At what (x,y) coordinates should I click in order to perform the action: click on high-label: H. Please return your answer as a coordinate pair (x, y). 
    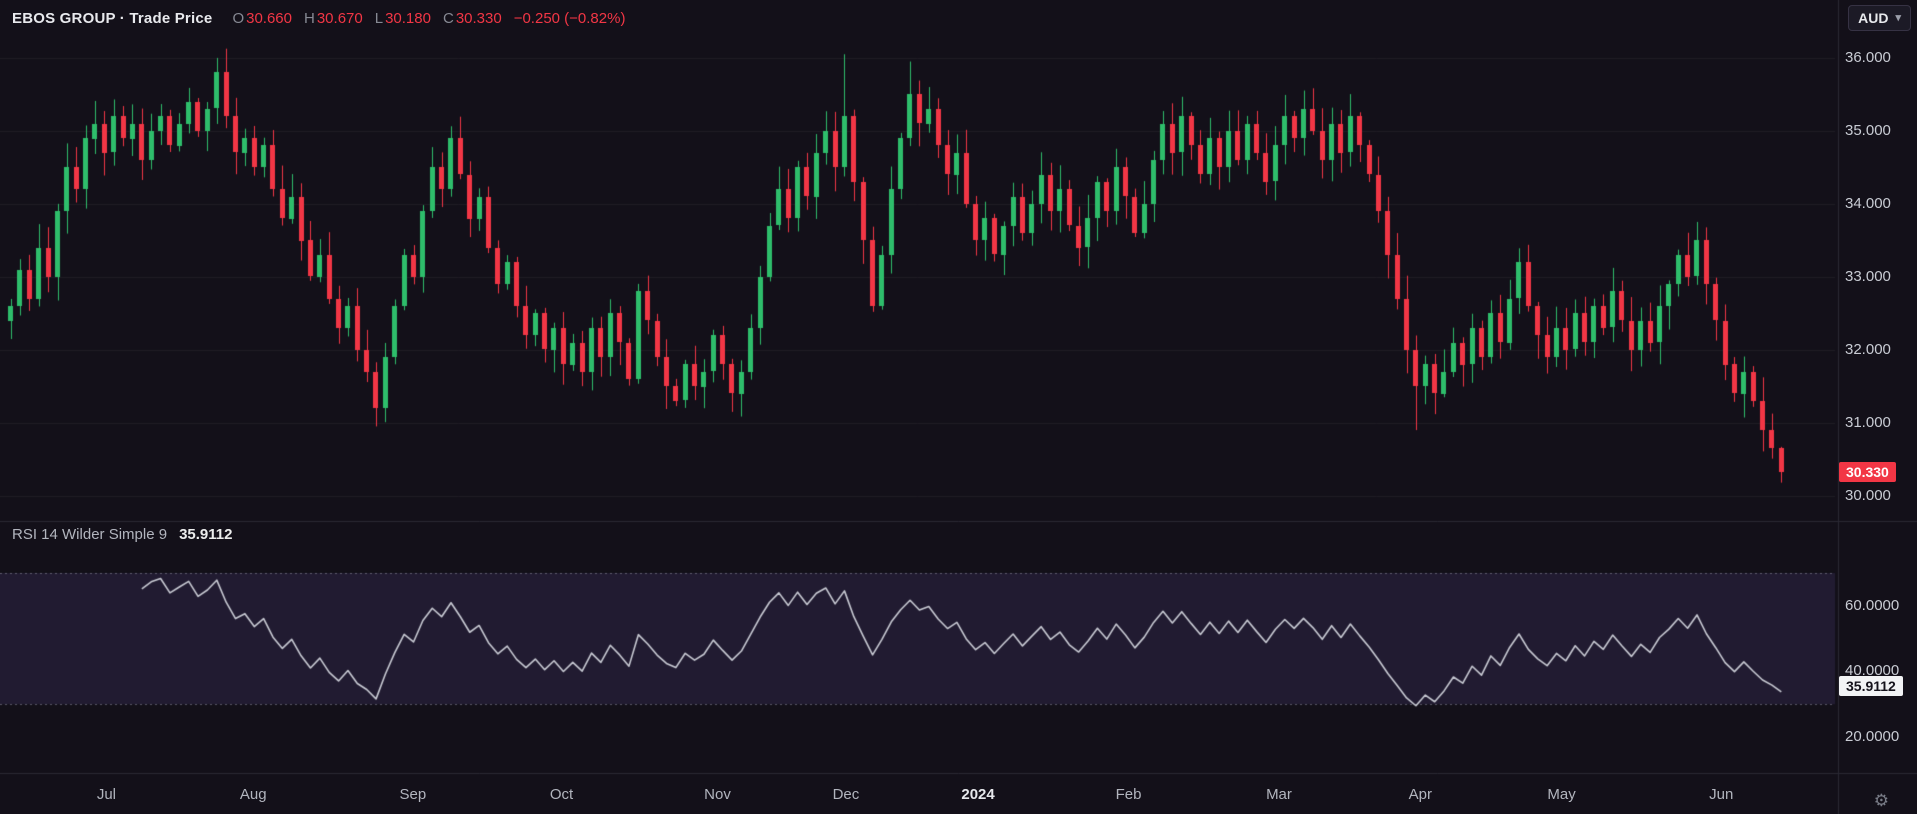
    Looking at the image, I should click on (309, 18).